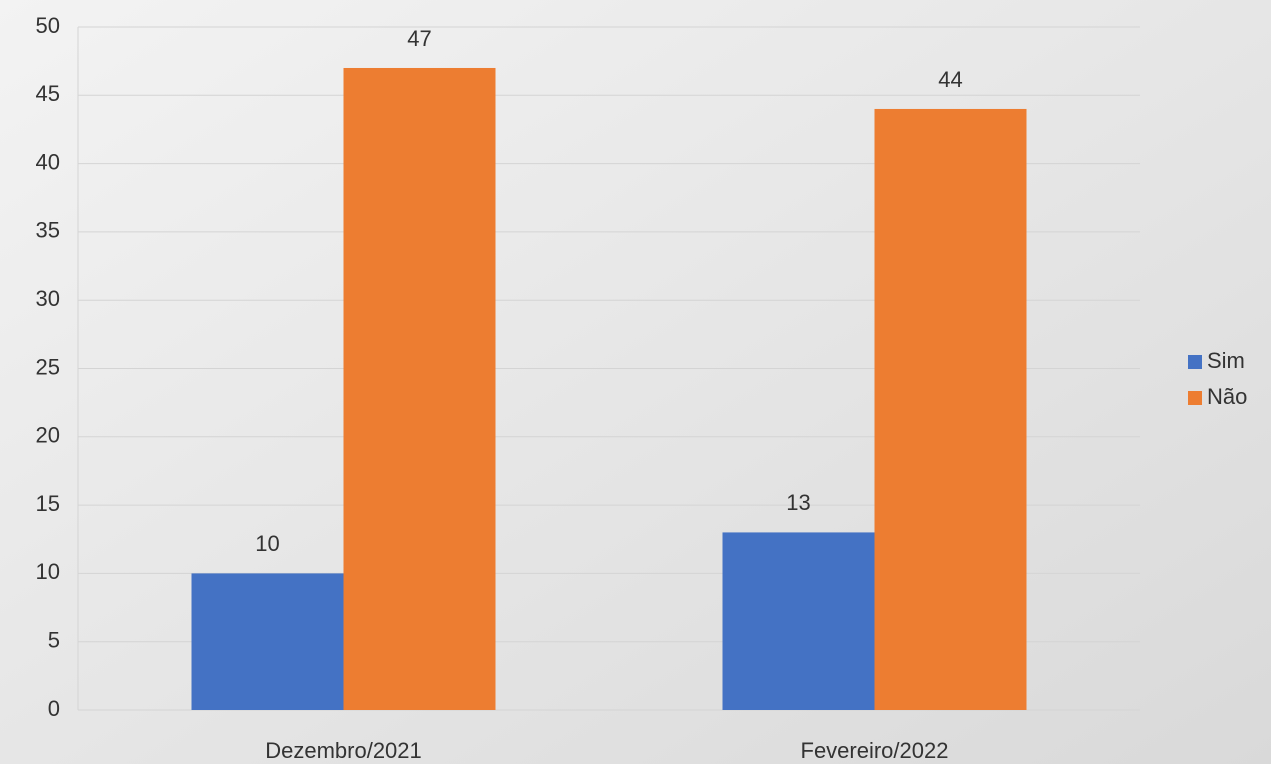  Describe the element at coordinates (48, 25) in the screenshot. I see `y-tick-label: 50` at that location.